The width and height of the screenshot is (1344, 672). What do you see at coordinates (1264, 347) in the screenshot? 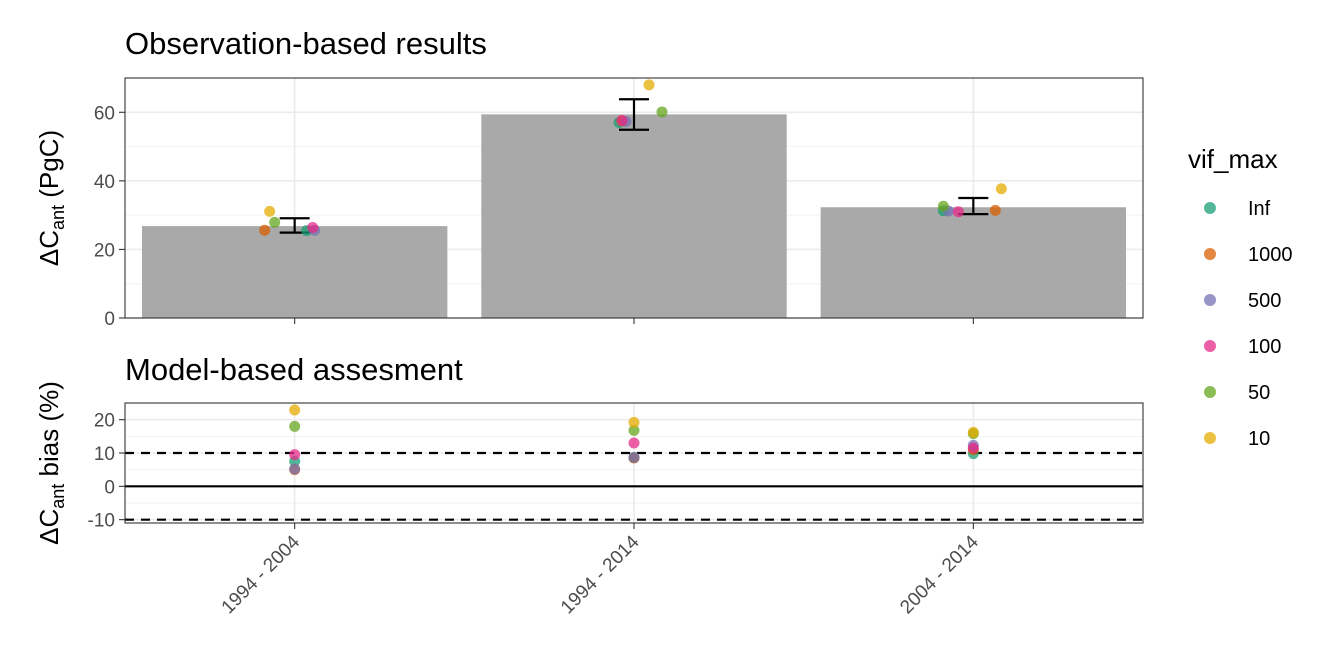
I see `legend-label: 100` at bounding box center [1264, 347].